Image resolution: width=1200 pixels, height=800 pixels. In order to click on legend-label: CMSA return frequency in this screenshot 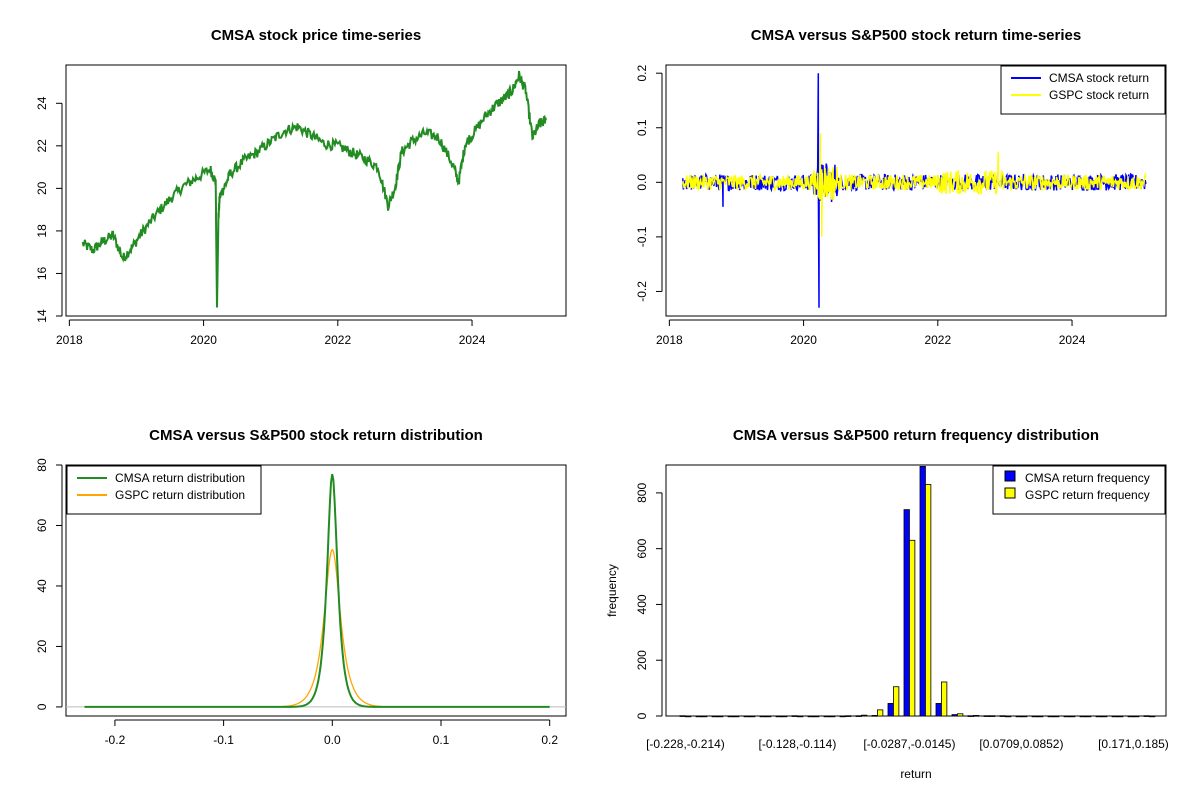, I will do `click(1087, 478)`.